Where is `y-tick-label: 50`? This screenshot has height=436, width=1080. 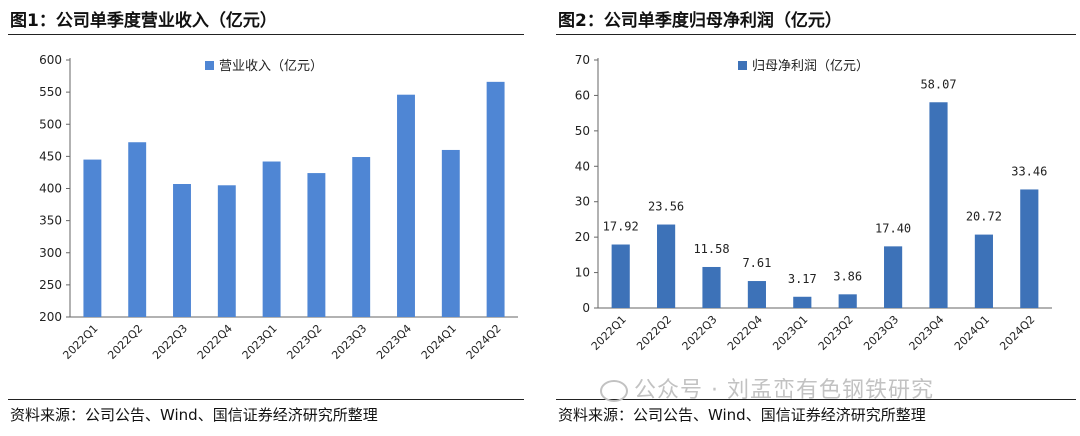
y-tick-label: 50 is located at coordinates (582, 131).